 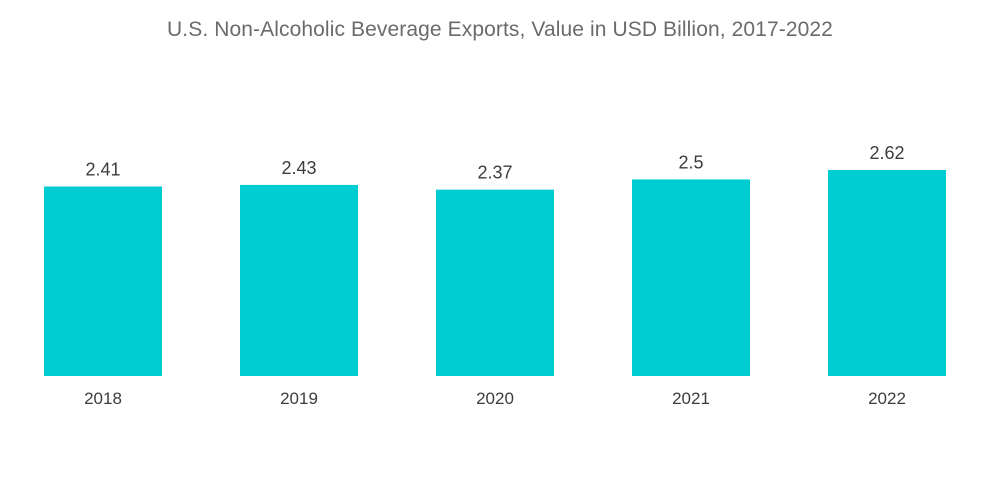 I want to click on value-label-2018: 2.41, so click(x=102, y=170).